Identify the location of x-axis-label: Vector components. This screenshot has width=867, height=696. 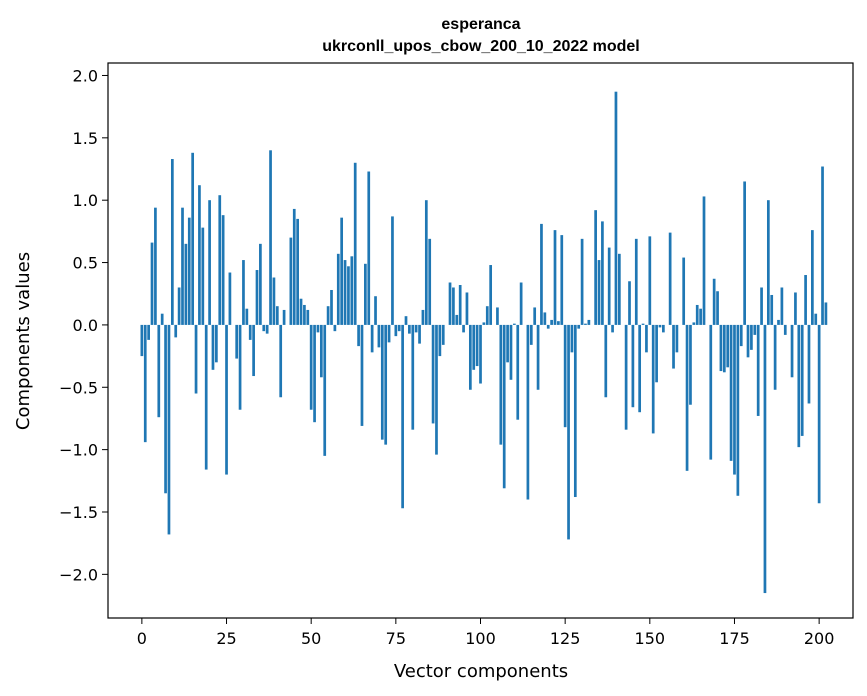
(481, 671).